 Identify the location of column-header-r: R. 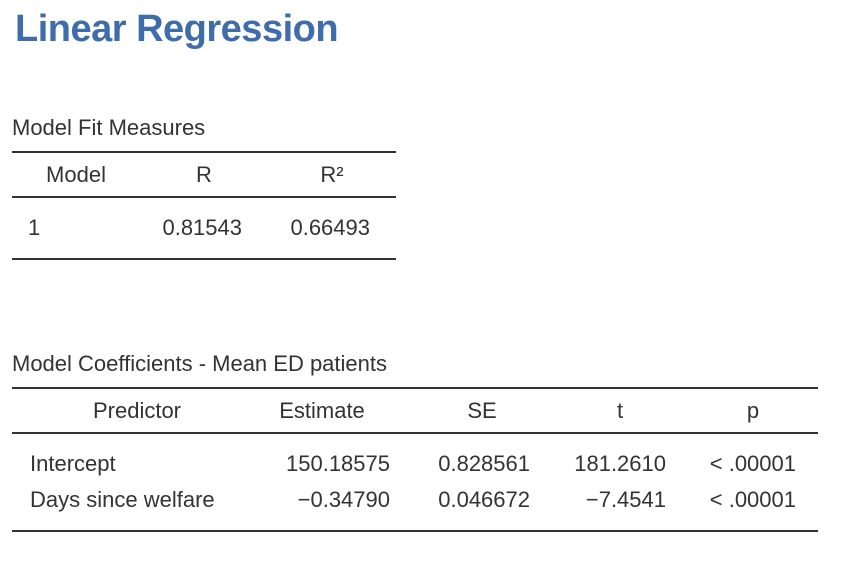
(204, 174).